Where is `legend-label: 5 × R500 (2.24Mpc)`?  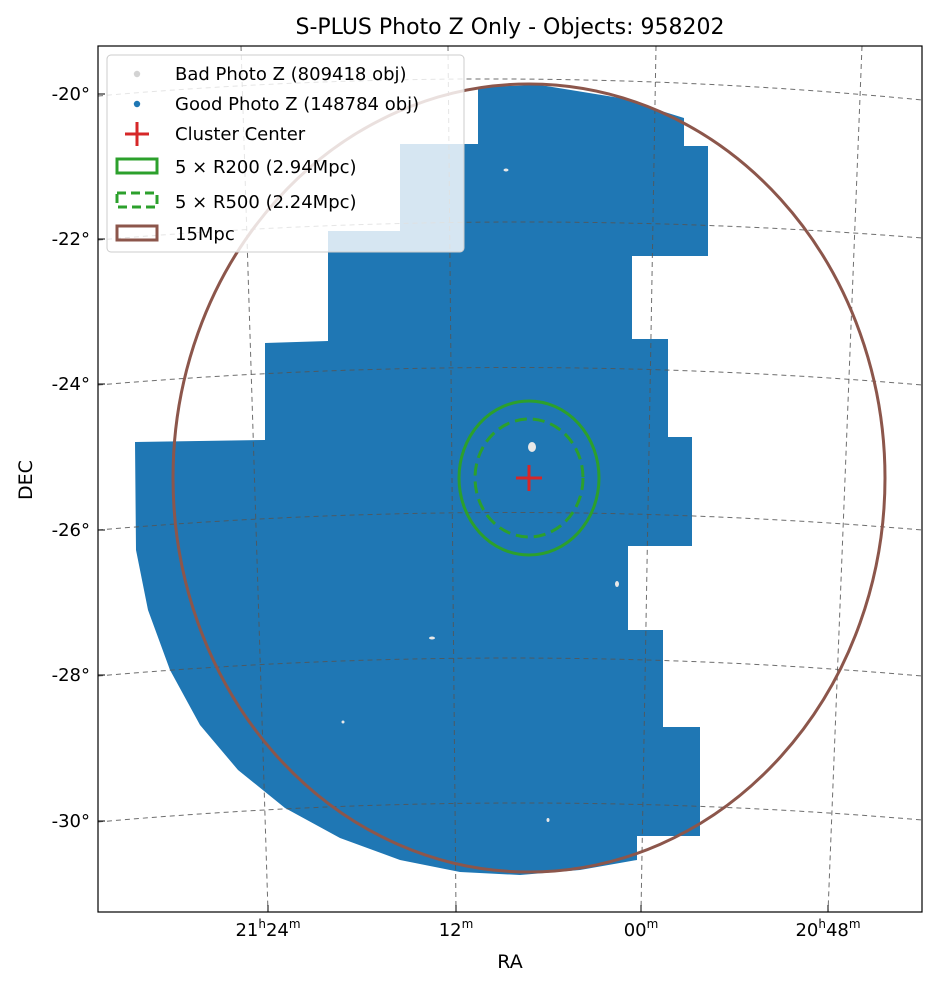 legend-label: 5 × R500 (2.24Mpc) is located at coordinates (266, 202).